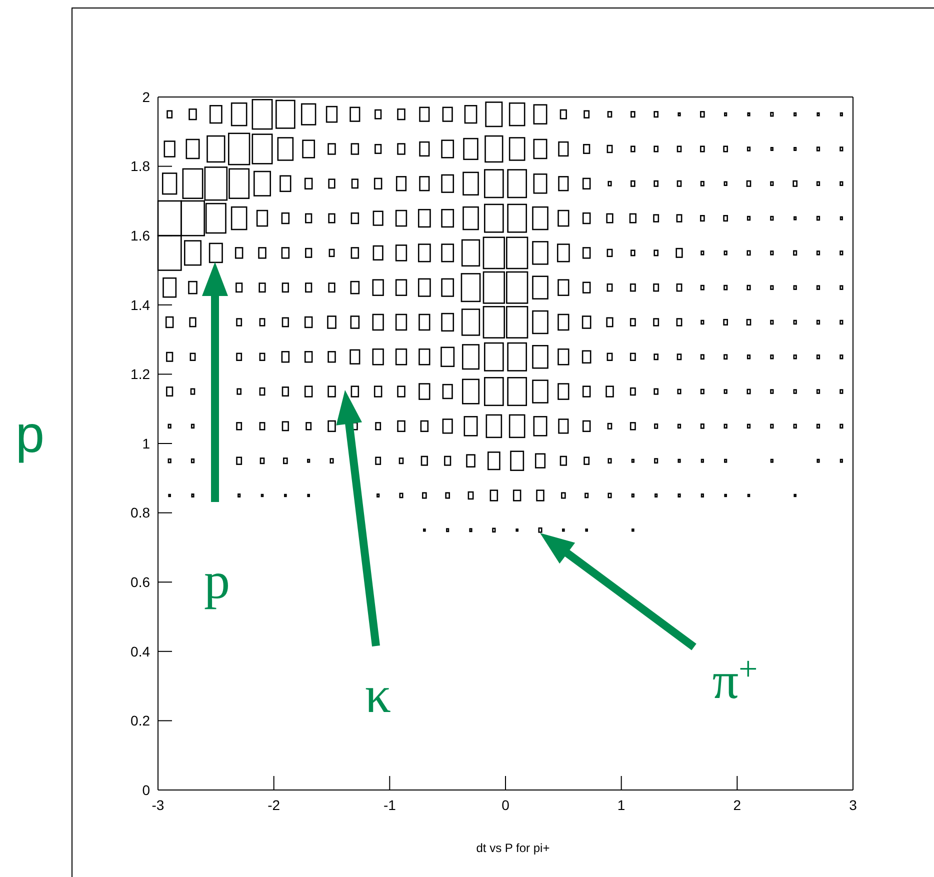  I want to click on x-tick-label: 2, so click(737, 805).